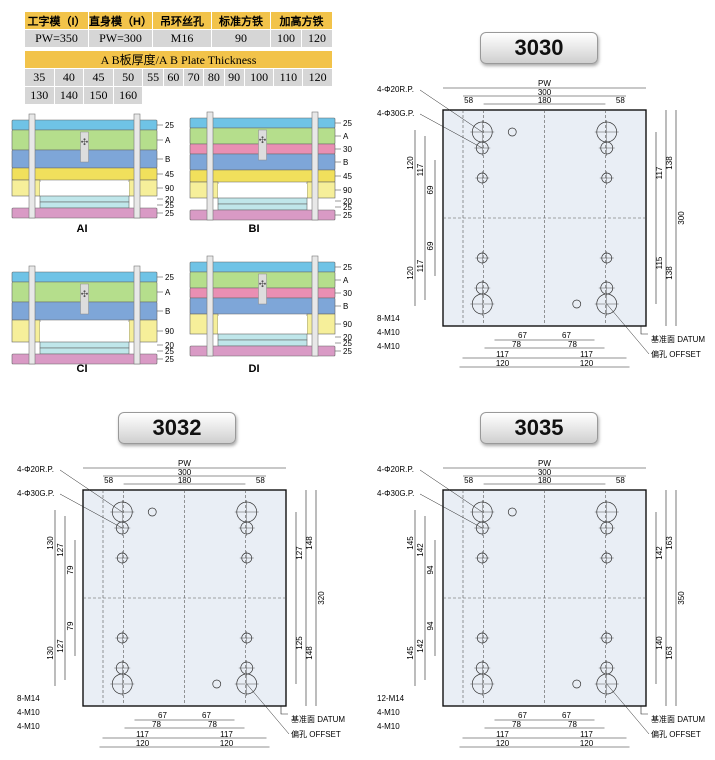 The width and height of the screenshot is (715, 760). Describe the element at coordinates (347, 149) in the screenshot. I see `layer-dim-label: 30` at that location.